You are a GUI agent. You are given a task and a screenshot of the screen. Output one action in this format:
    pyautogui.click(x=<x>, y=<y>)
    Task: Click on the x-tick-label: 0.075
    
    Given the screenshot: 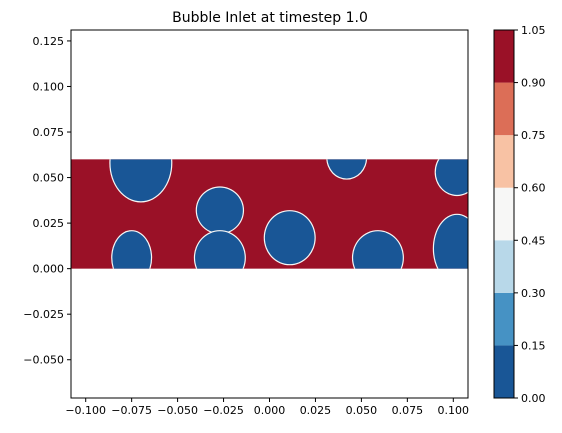 What is the action you would take?
    pyautogui.click(x=408, y=410)
    